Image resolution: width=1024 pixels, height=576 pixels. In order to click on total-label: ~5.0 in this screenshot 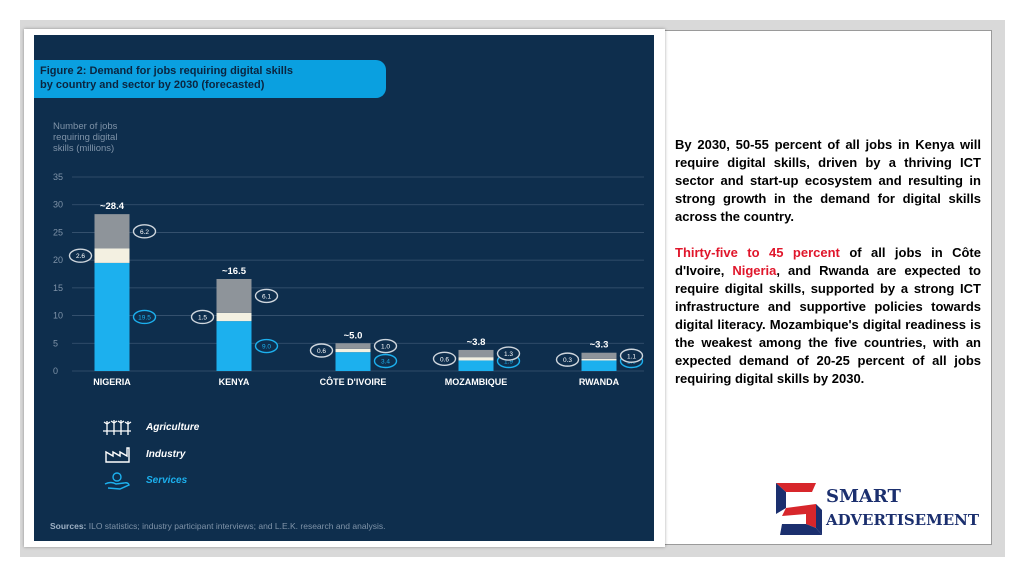, I will do `click(353, 335)`.